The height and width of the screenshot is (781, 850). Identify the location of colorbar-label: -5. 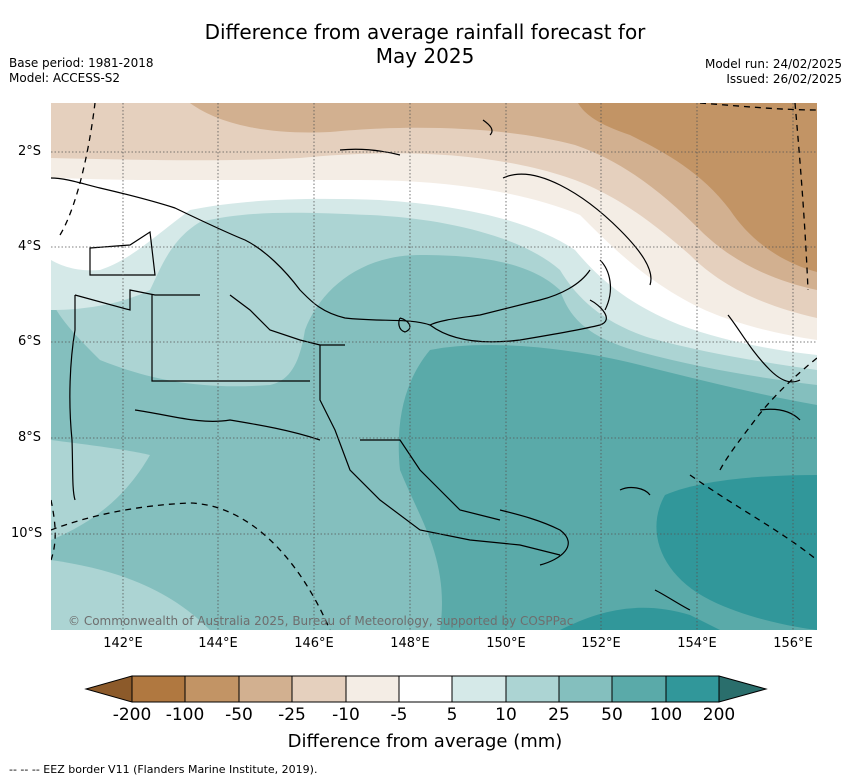
(399, 715).